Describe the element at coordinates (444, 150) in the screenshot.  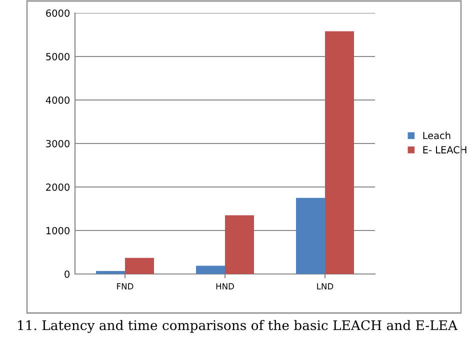
I see `legend-label: E- LEACH` at that location.